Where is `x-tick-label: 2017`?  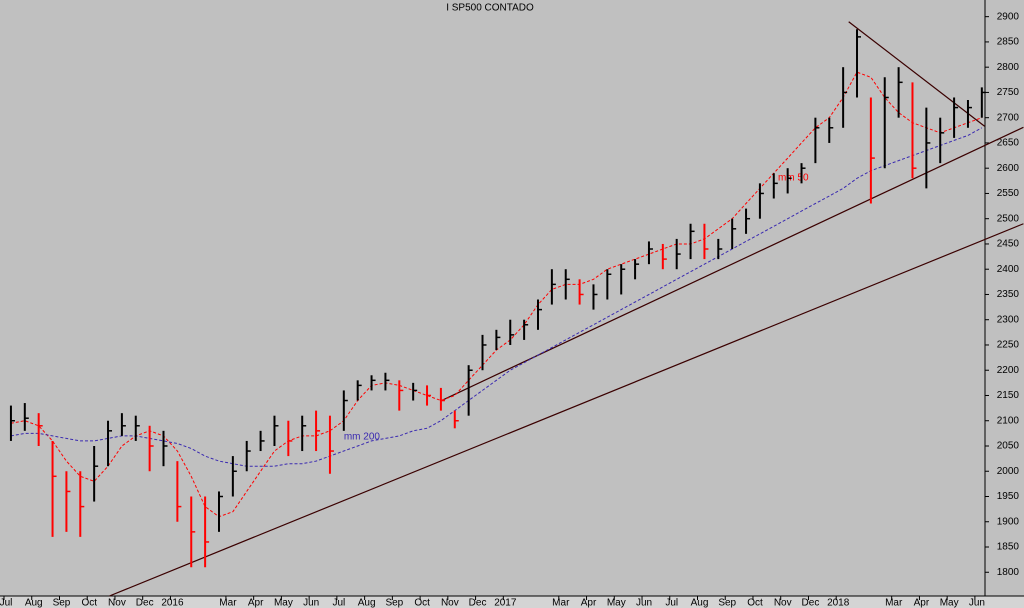 x-tick-label: 2017 is located at coordinates (505, 603).